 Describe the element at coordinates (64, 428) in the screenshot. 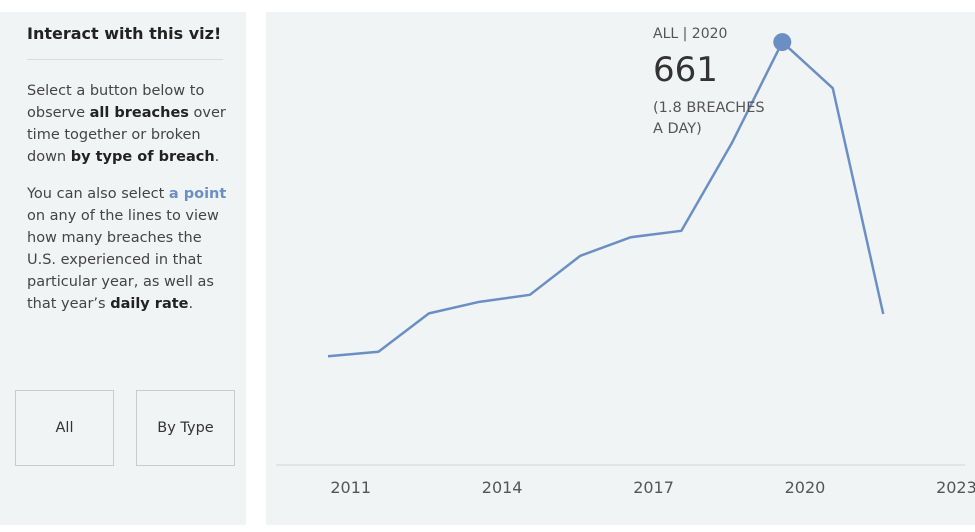

I see `button-all: All` at that location.